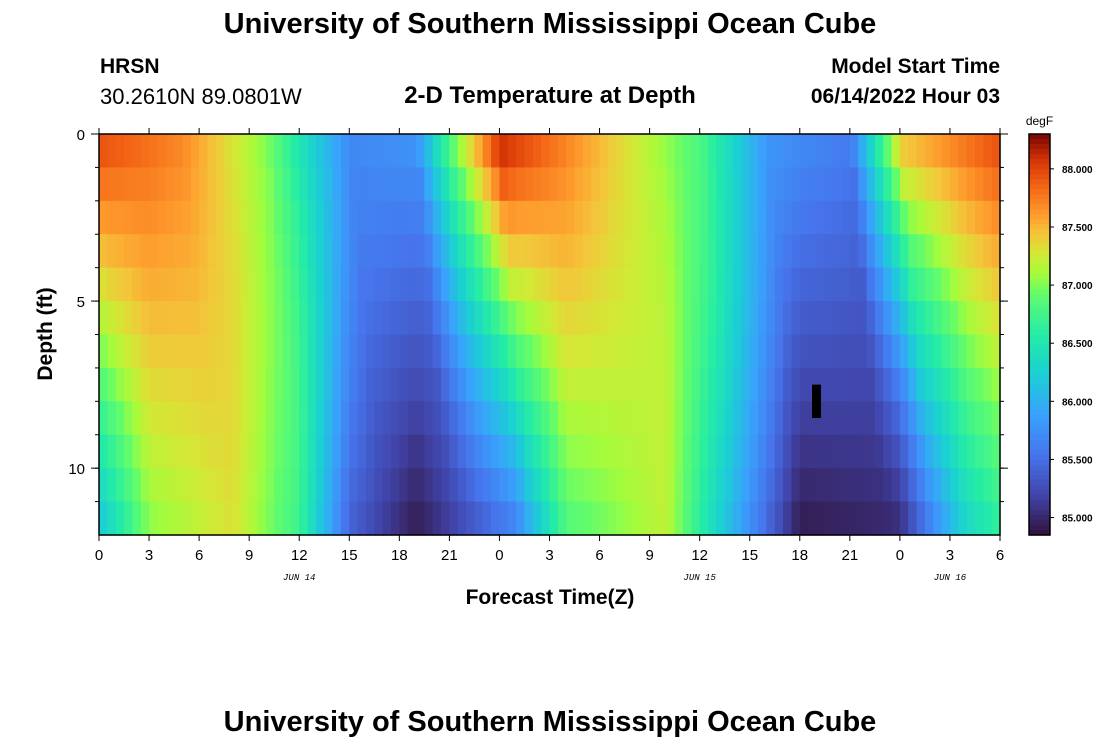 Image resolution: width=1100 pixels, height=750 pixels. What do you see at coordinates (1077, 344) in the screenshot?
I see `colorbar-tick-label: 86.500` at bounding box center [1077, 344].